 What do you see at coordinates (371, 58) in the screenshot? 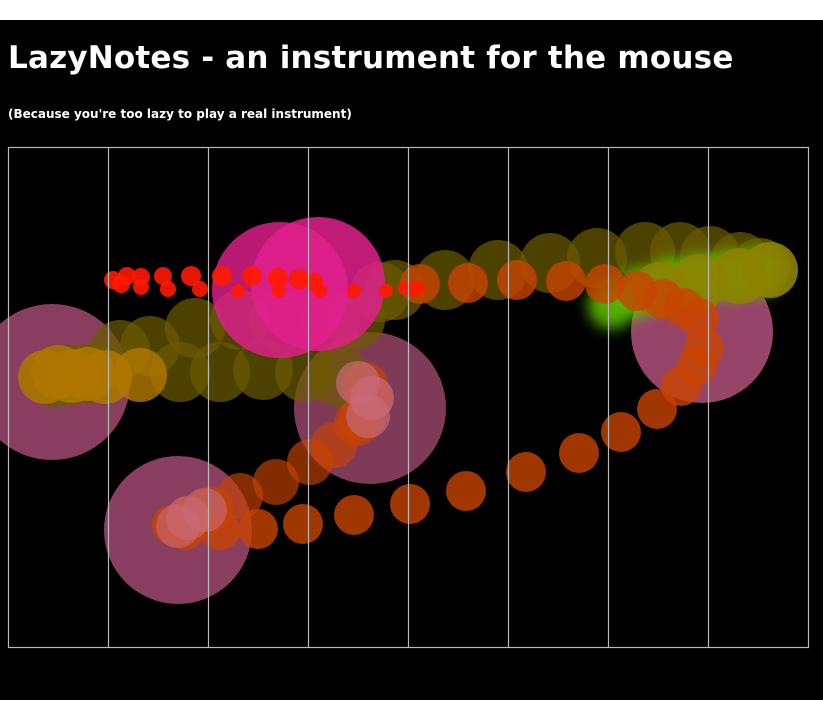
I see `page-title: LazyNotes - an instrument for the mouse` at bounding box center [371, 58].